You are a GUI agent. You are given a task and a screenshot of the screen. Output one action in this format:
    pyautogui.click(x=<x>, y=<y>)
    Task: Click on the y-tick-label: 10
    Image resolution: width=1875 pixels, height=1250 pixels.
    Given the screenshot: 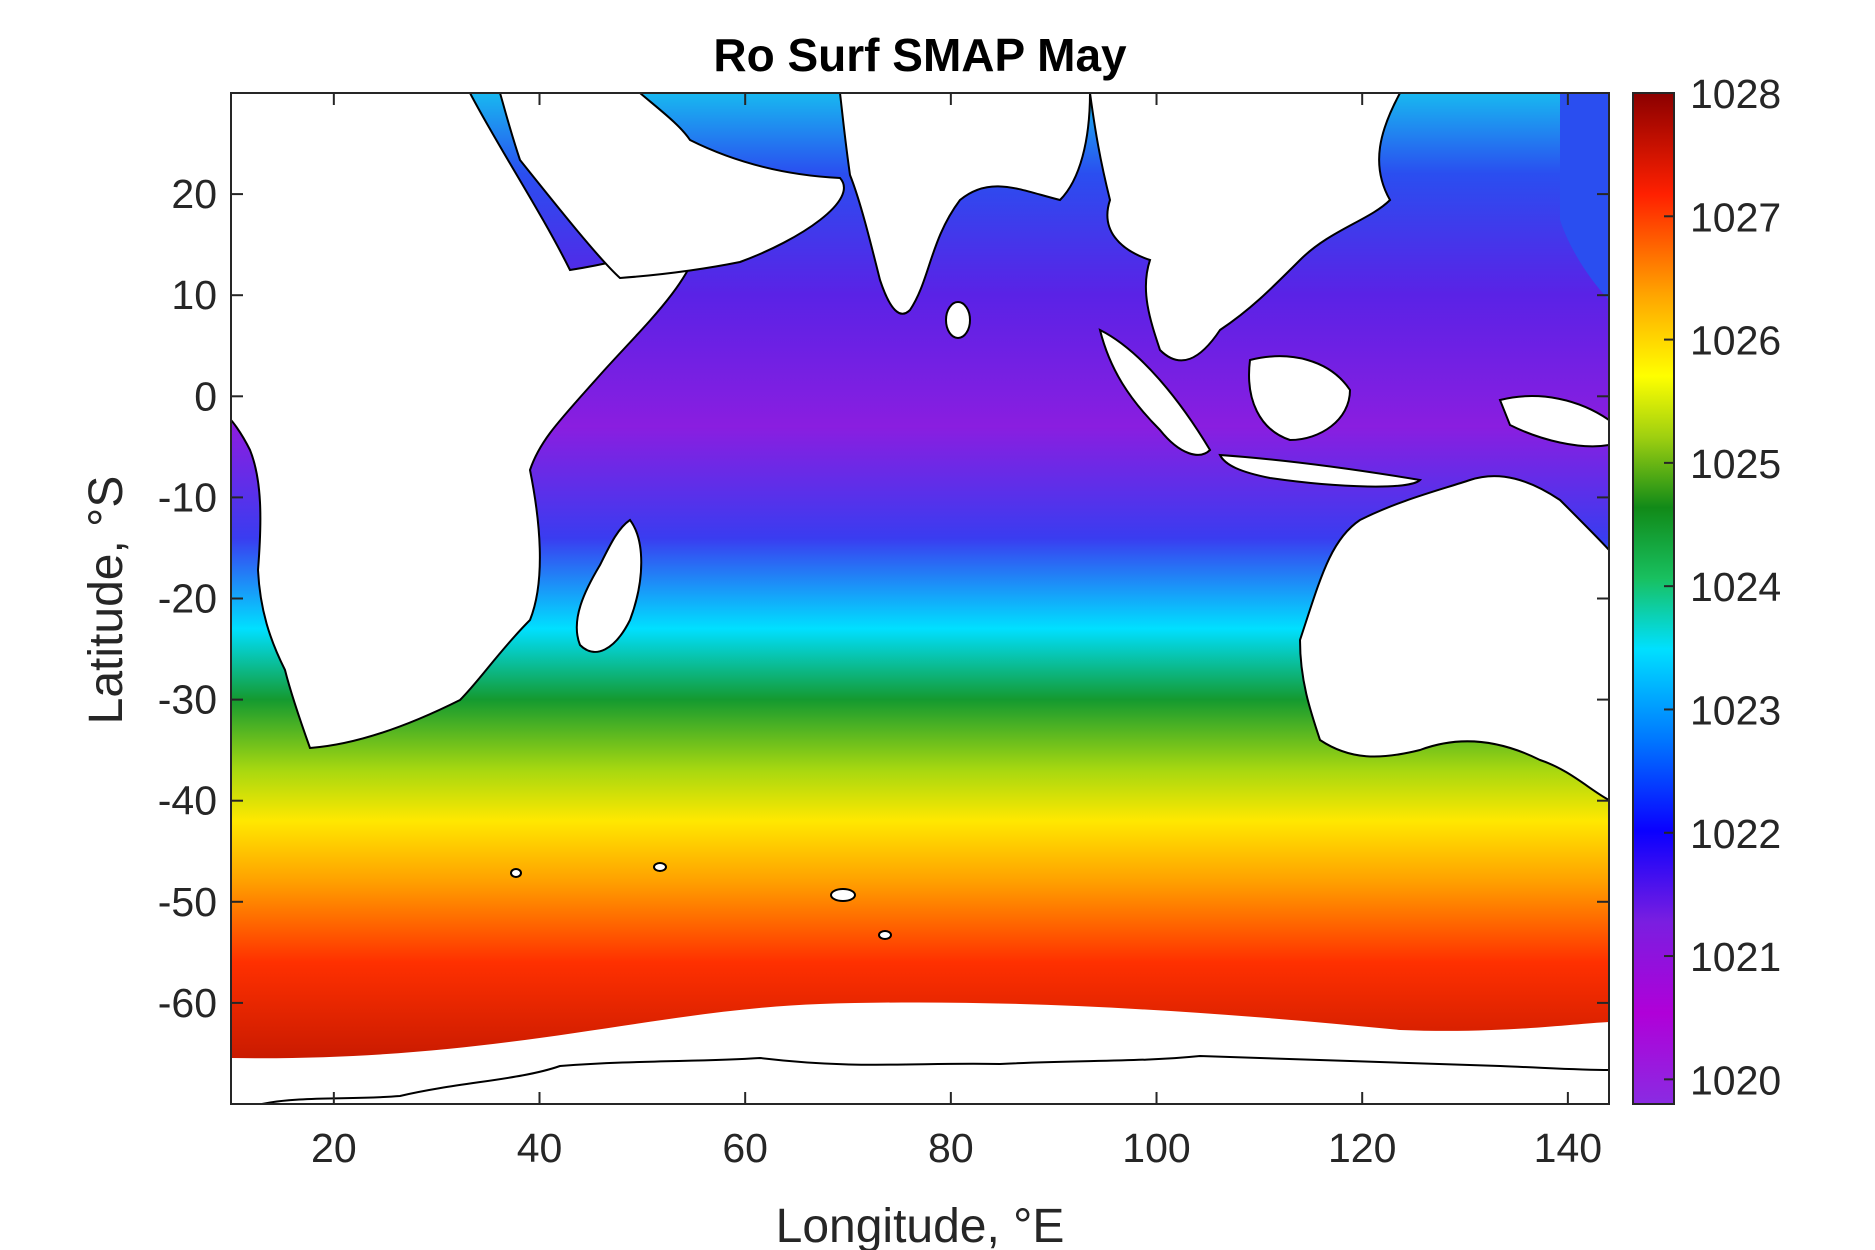 What is the action you would take?
    pyautogui.click(x=194, y=295)
    